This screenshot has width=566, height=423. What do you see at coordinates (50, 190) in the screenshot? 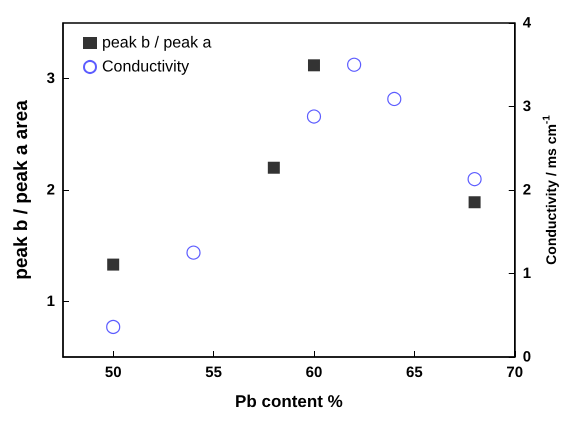
I see `y-tick-label: 2` at bounding box center [50, 190].